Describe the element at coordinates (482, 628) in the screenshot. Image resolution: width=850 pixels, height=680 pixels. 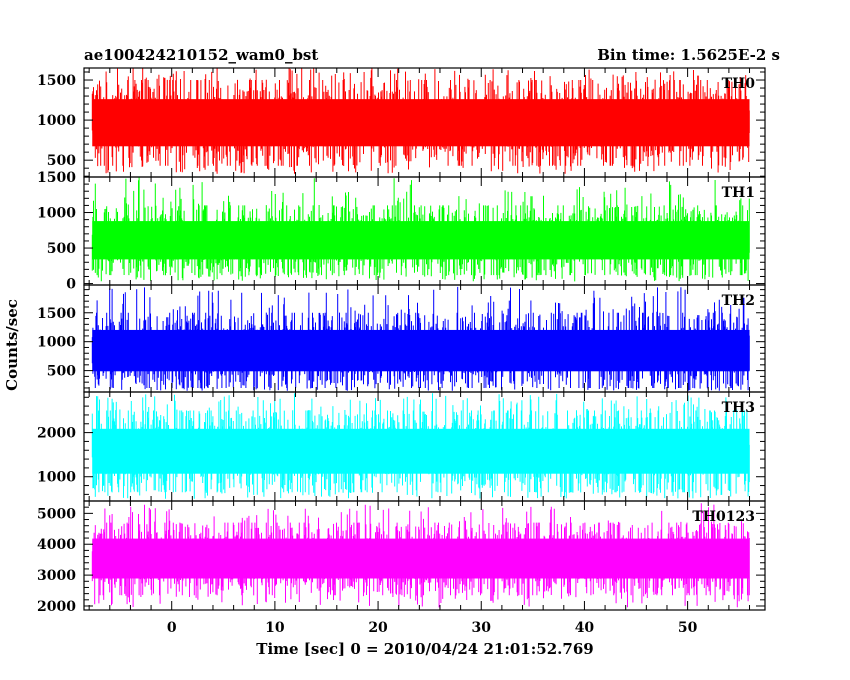
I see `x-tick-label: 30` at that location.